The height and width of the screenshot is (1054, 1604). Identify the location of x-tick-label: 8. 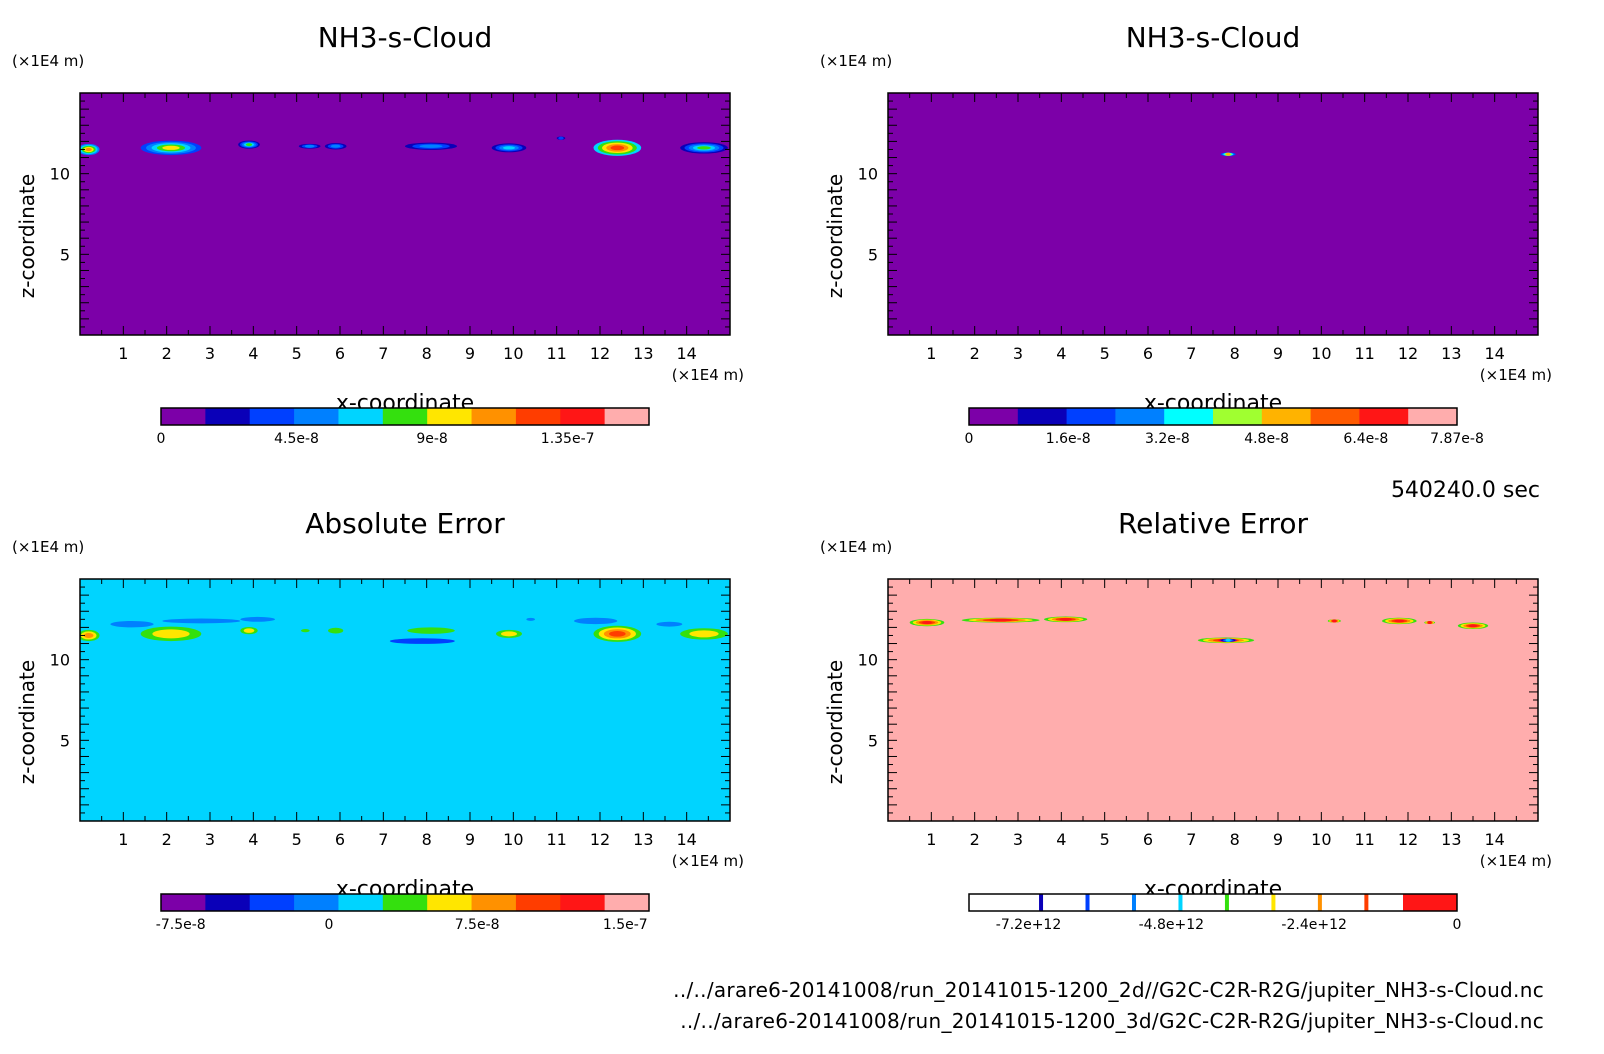
(1235, 839).